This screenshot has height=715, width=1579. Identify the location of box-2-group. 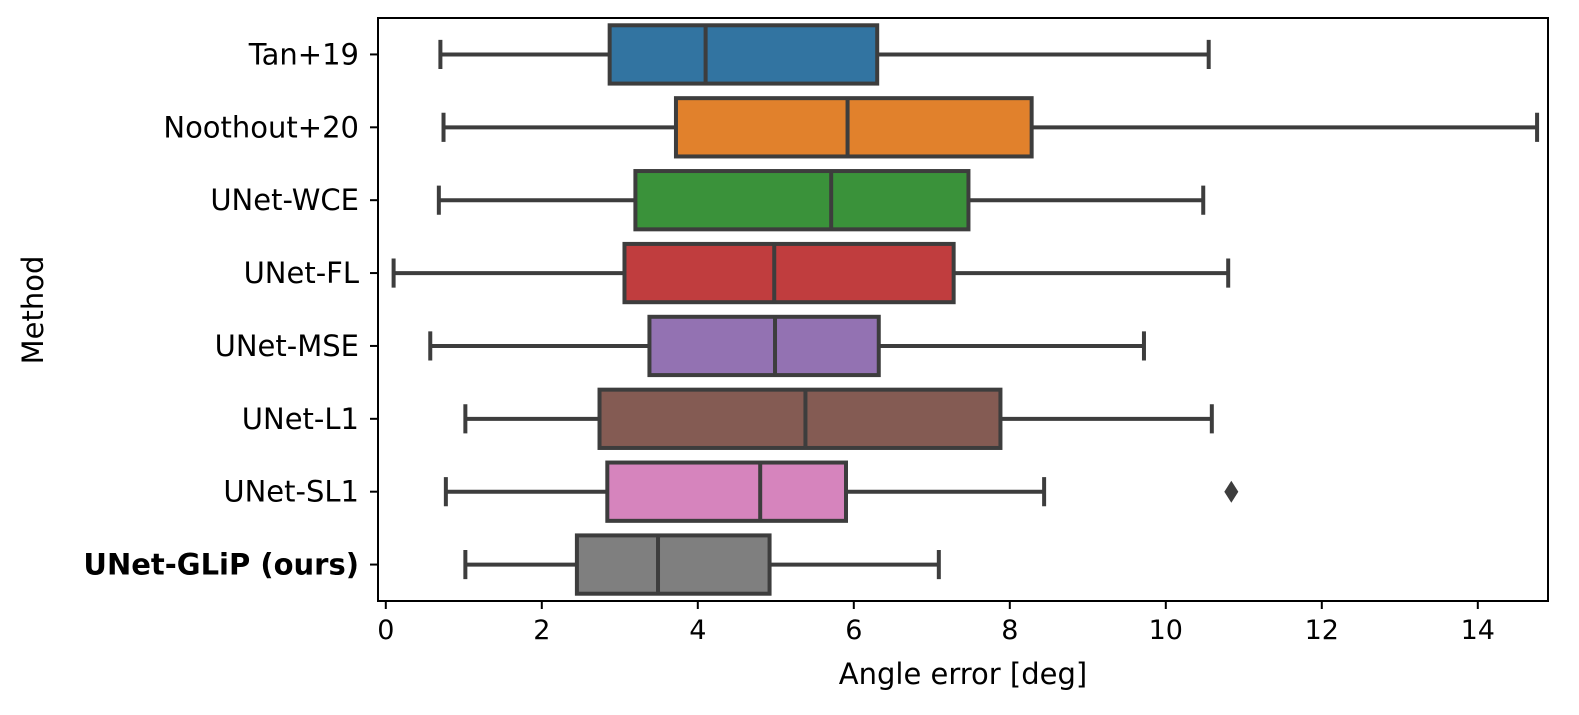
(821, 200).